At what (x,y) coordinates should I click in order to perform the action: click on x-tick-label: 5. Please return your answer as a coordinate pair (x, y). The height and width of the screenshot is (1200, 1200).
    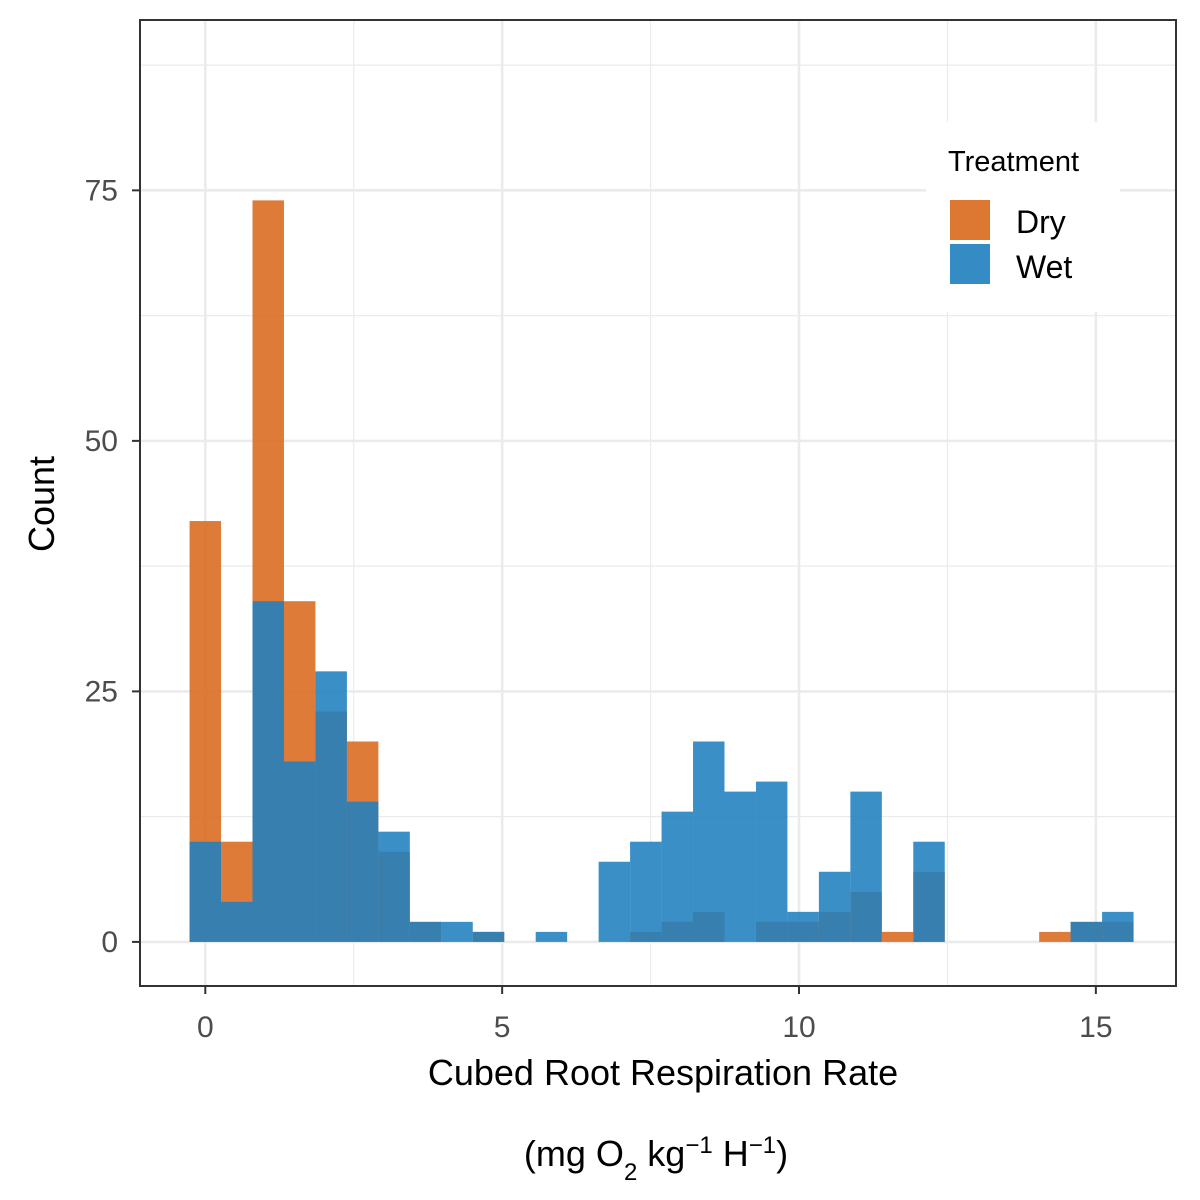
    Looking at the image, I should click on (502, 1027).